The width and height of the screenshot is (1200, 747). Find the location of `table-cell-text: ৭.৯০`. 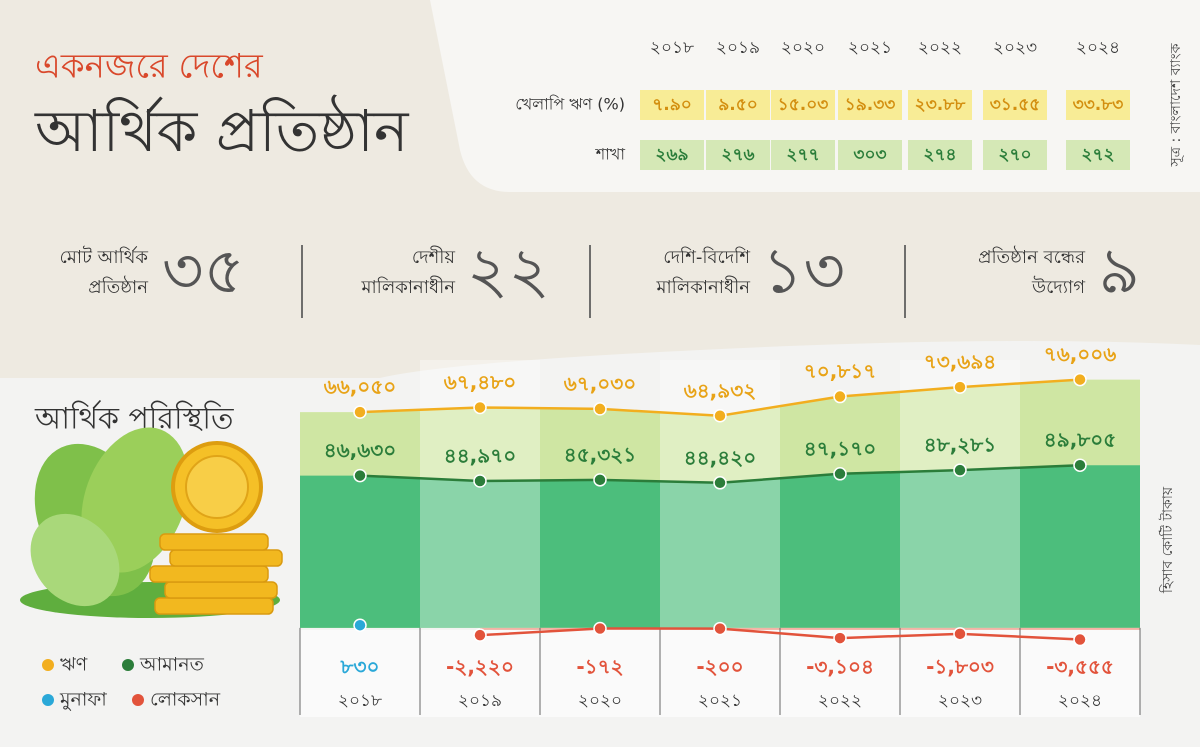

table-cell-text: ৭.৯০ is located at coordinates (672, 105).